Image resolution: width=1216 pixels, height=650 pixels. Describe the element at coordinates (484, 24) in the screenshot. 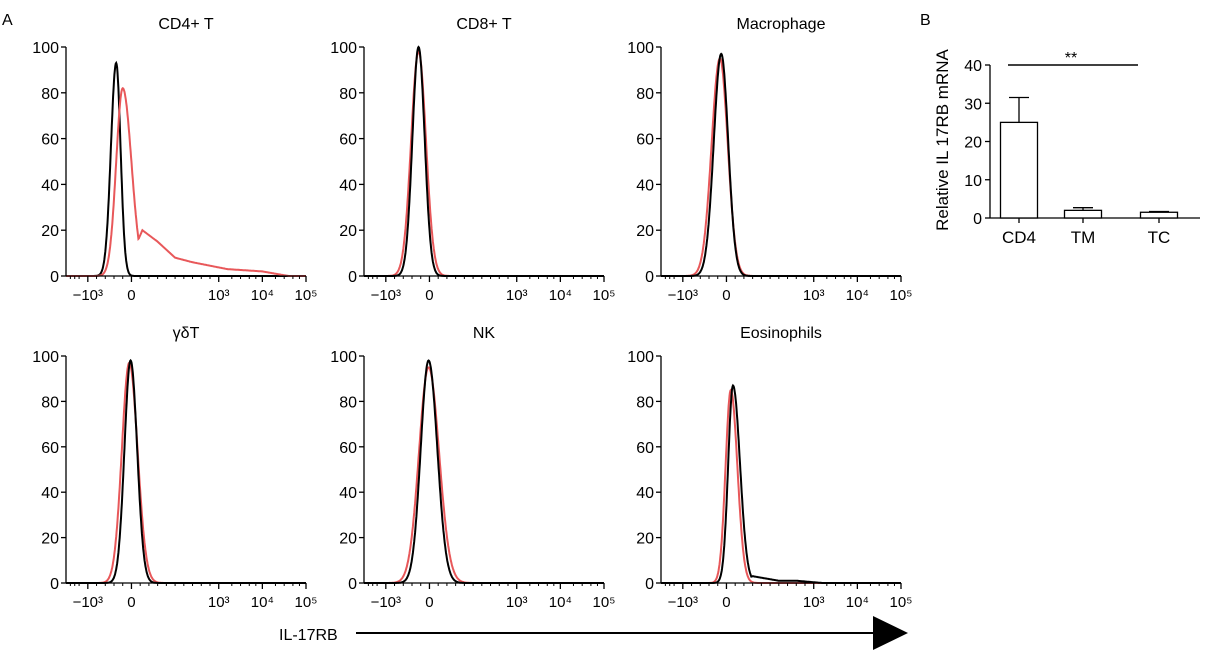

I see `panel-title: CD8+ T` at that location.